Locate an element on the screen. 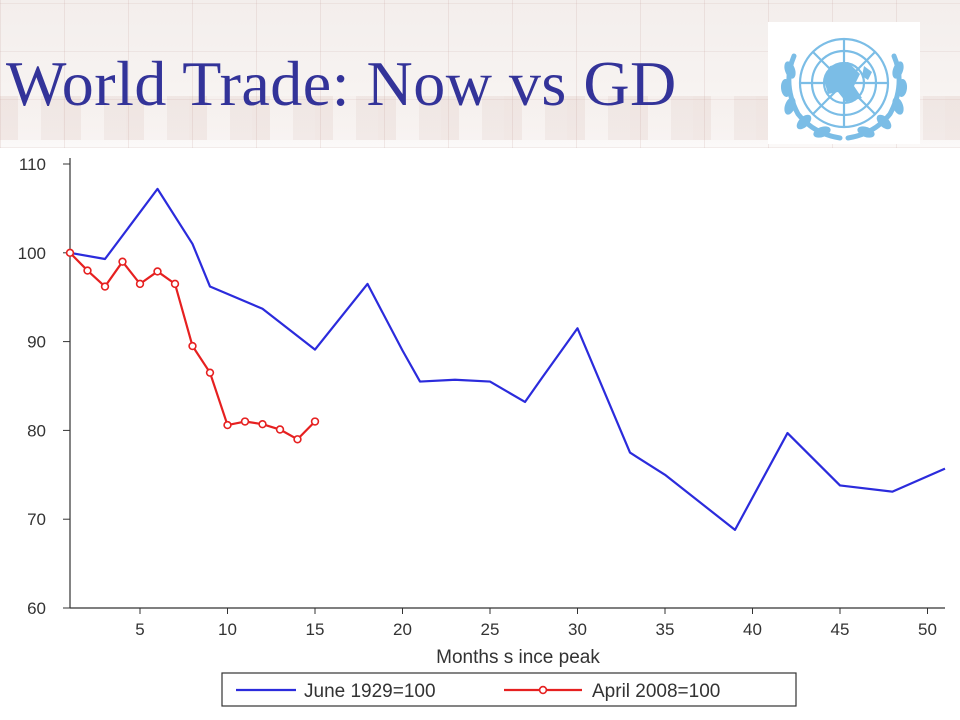 The image size is (960, 720). x-tick-label: 45 is located at coordinates (840, 629).